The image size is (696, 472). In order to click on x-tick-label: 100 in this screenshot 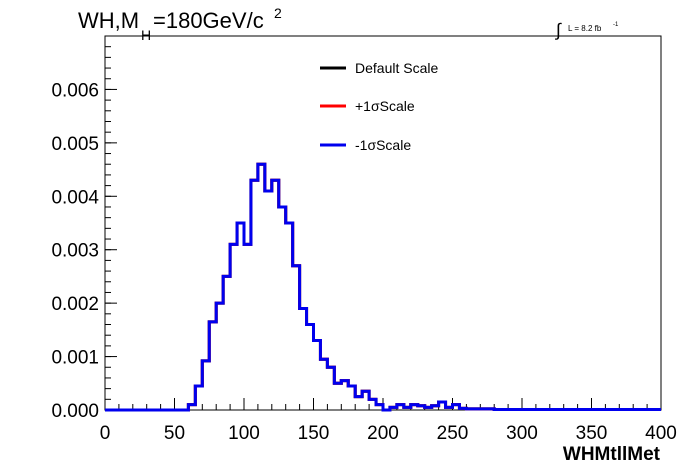, I will do `click(244, 433)`.